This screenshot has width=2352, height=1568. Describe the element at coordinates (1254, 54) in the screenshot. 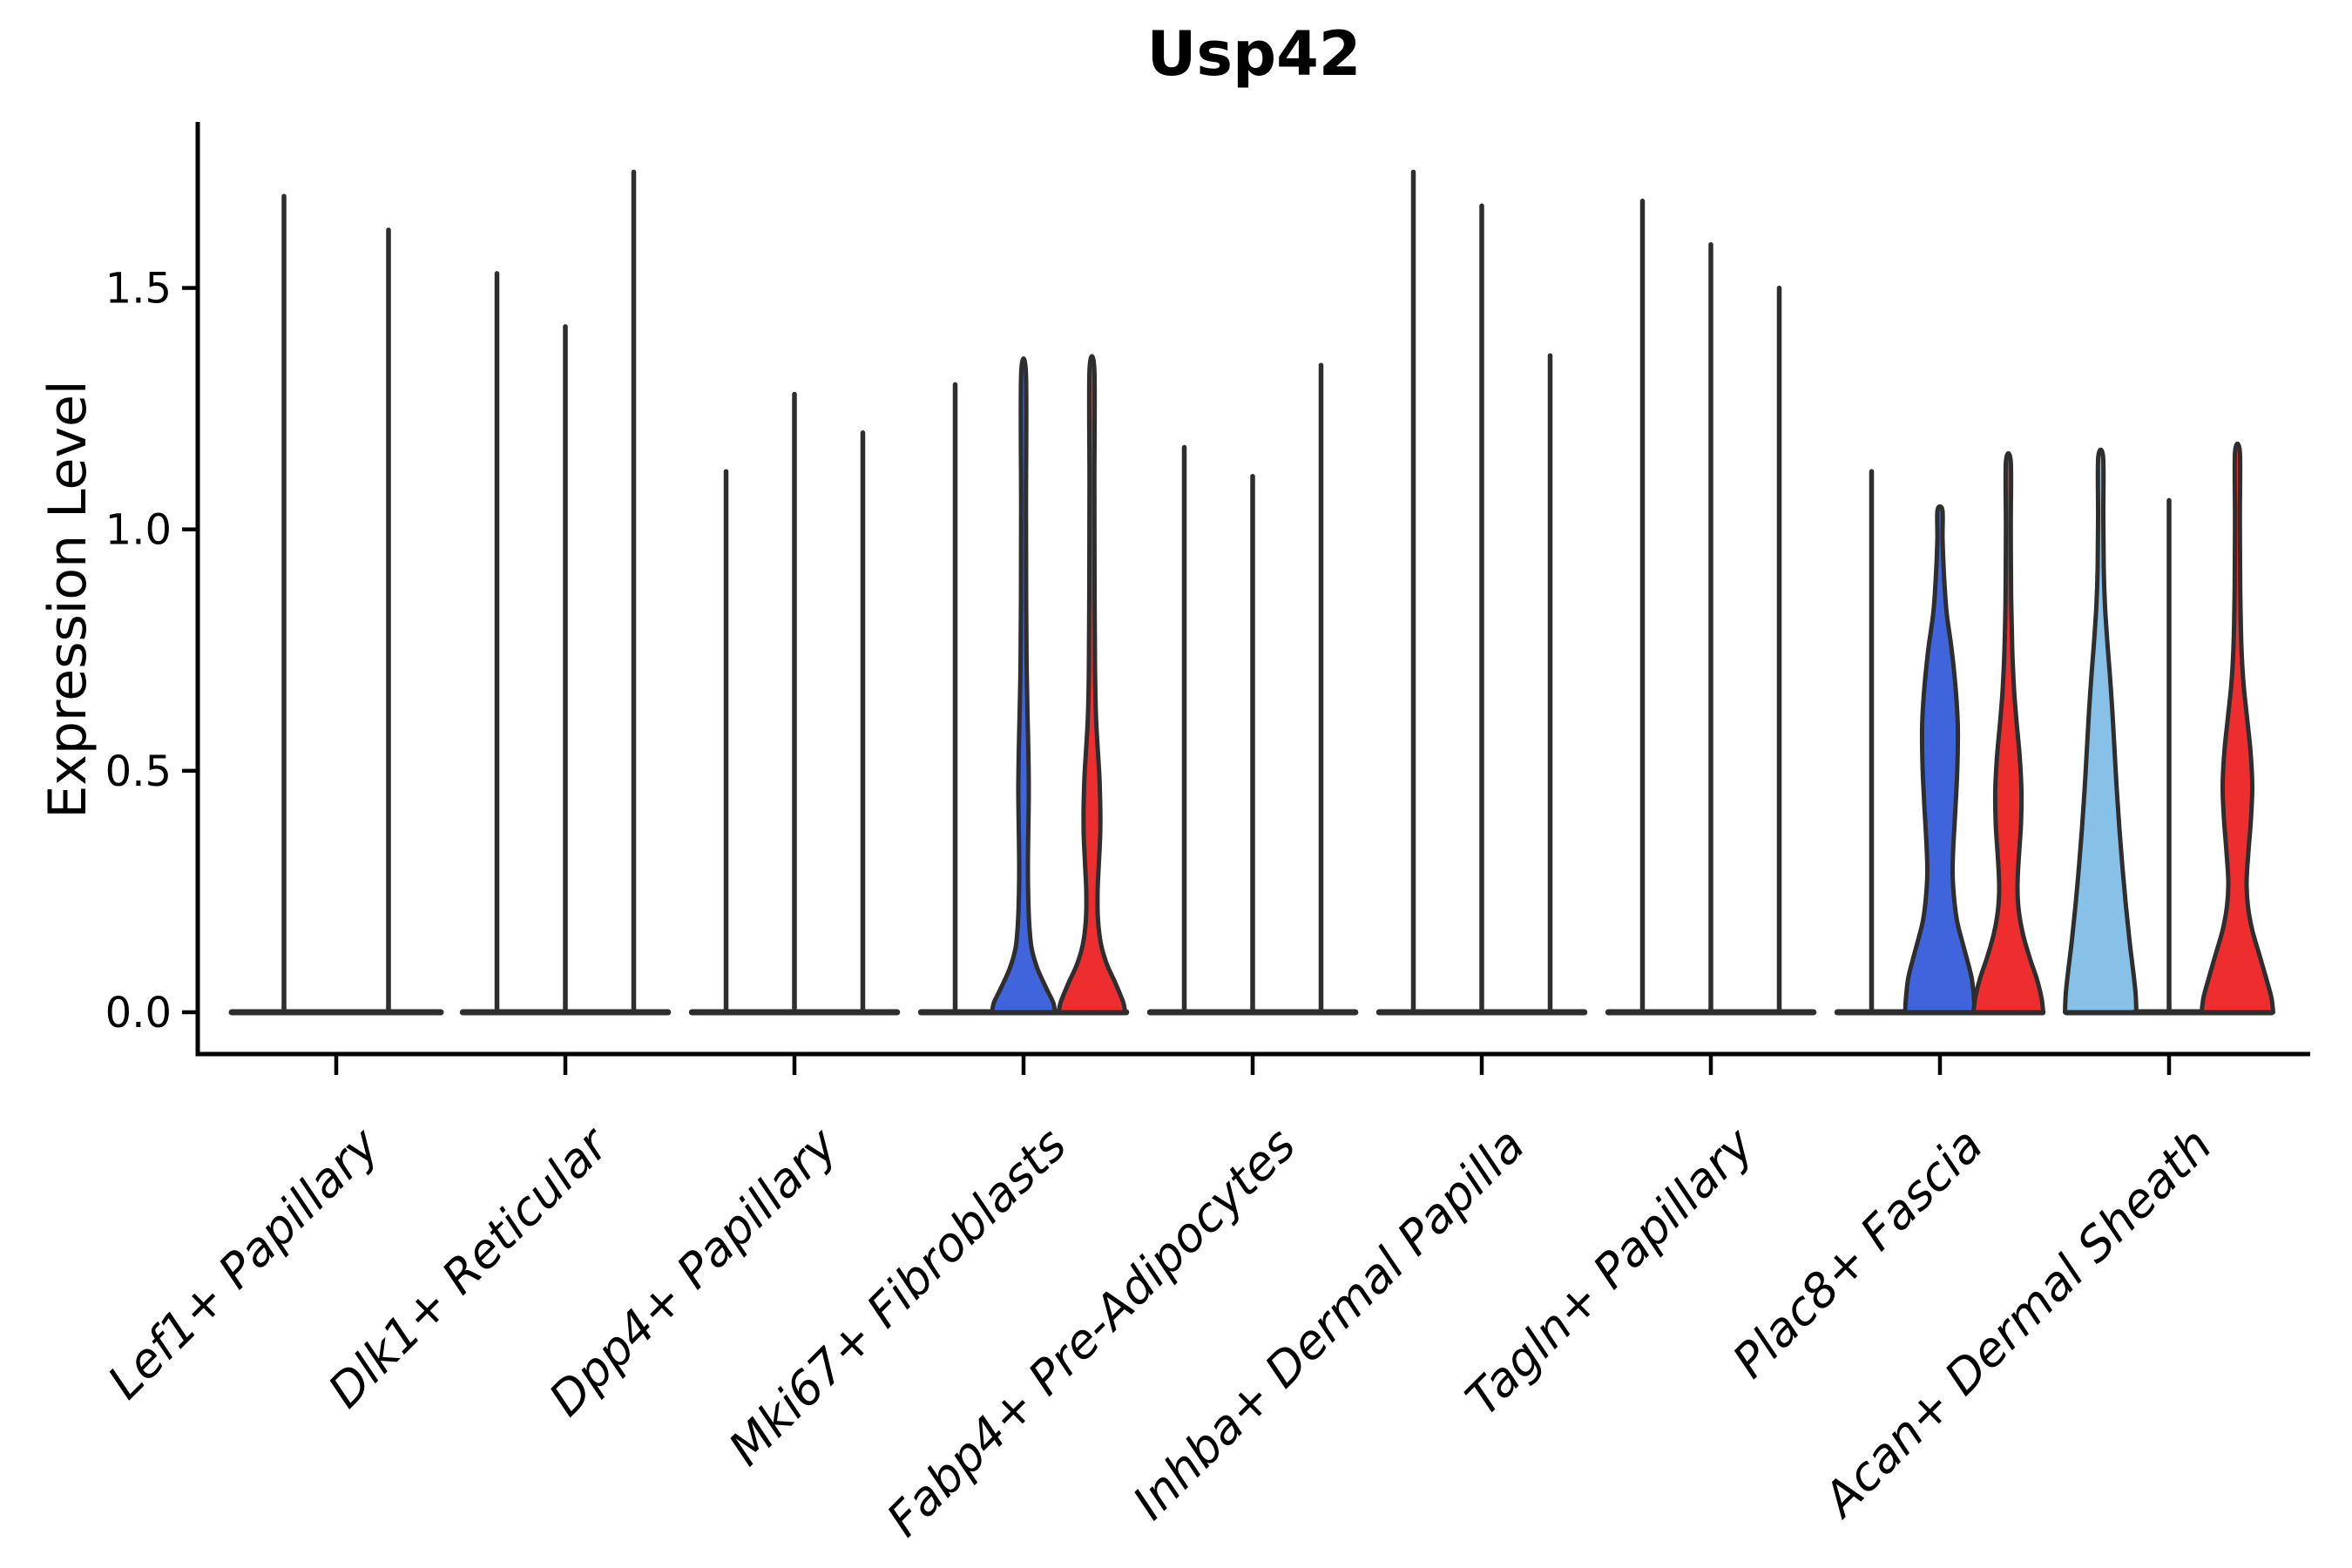

I see `chart-title: Usp42` at that location.